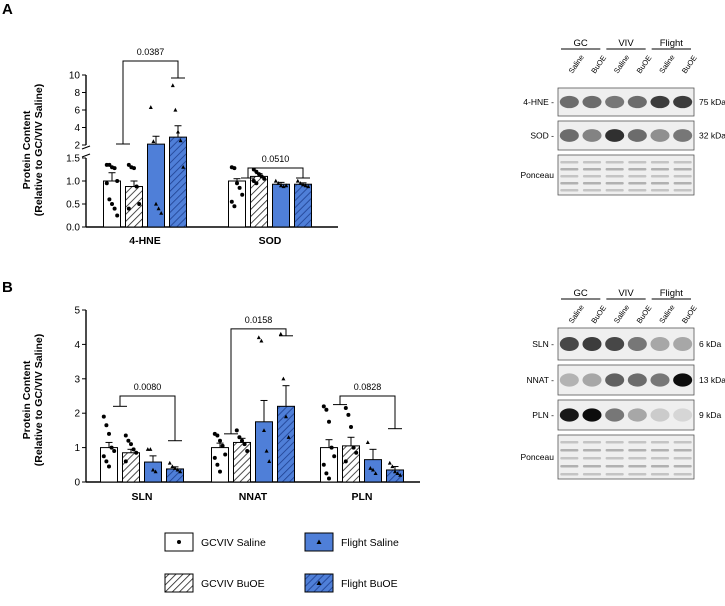 This screenshot has height=606, width=725. What do you see at coordinates (258, 381) in the screenshot?
I see `panel-b-sig-nnat-bracket` at bounding box center [258, 381].